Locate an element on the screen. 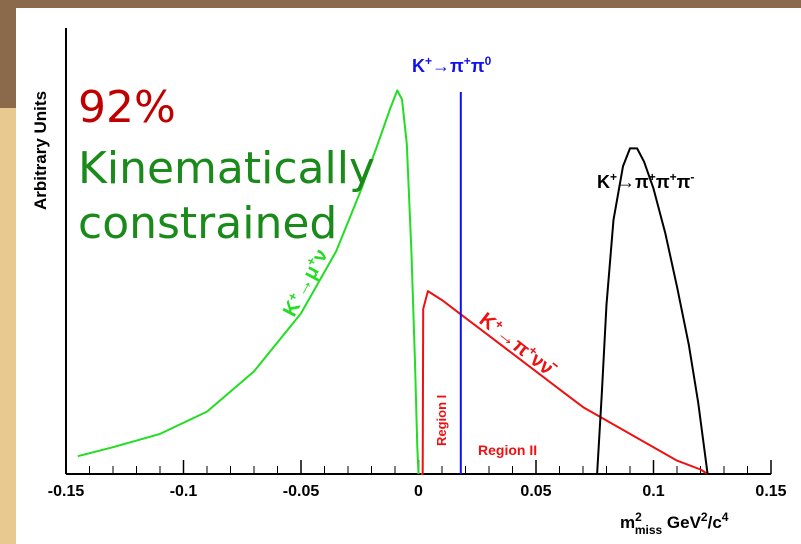 The width and height of the screenshot is (801, 544). k-pi-pi0-label: K+→π+π0 is located at coordinates (452, 65).